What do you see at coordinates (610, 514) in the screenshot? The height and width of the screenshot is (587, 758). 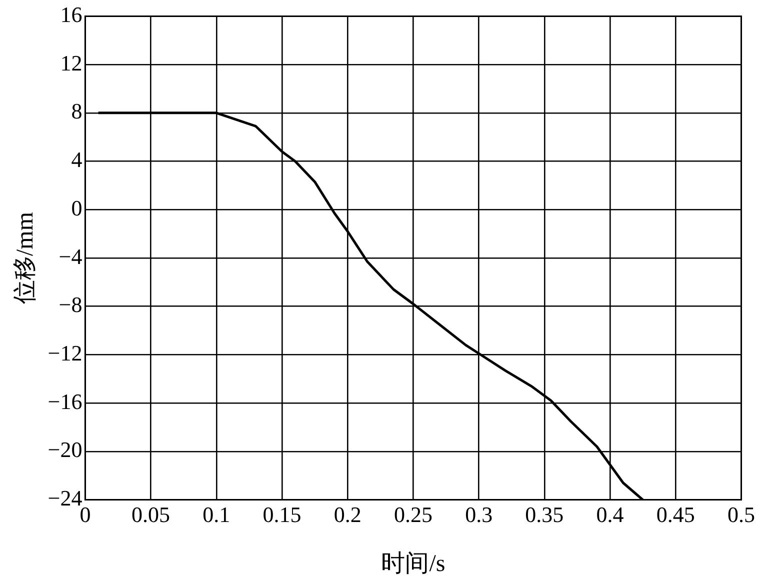 I see `x-tick-label: 0.4` at bounding box center [610, 514].